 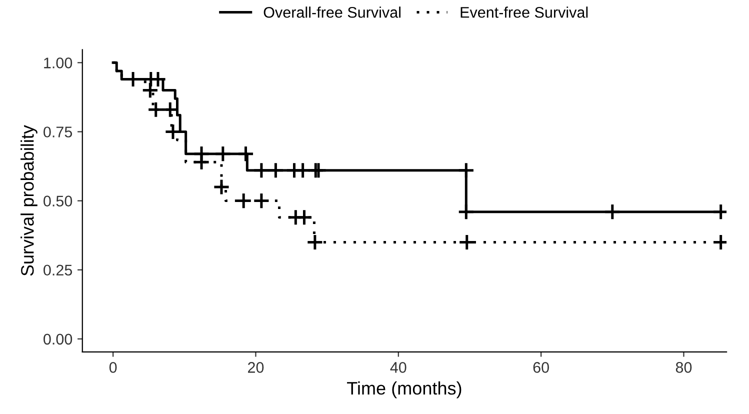 I want to click on y-tick-label: 1.00, so click(x=58, y=63).